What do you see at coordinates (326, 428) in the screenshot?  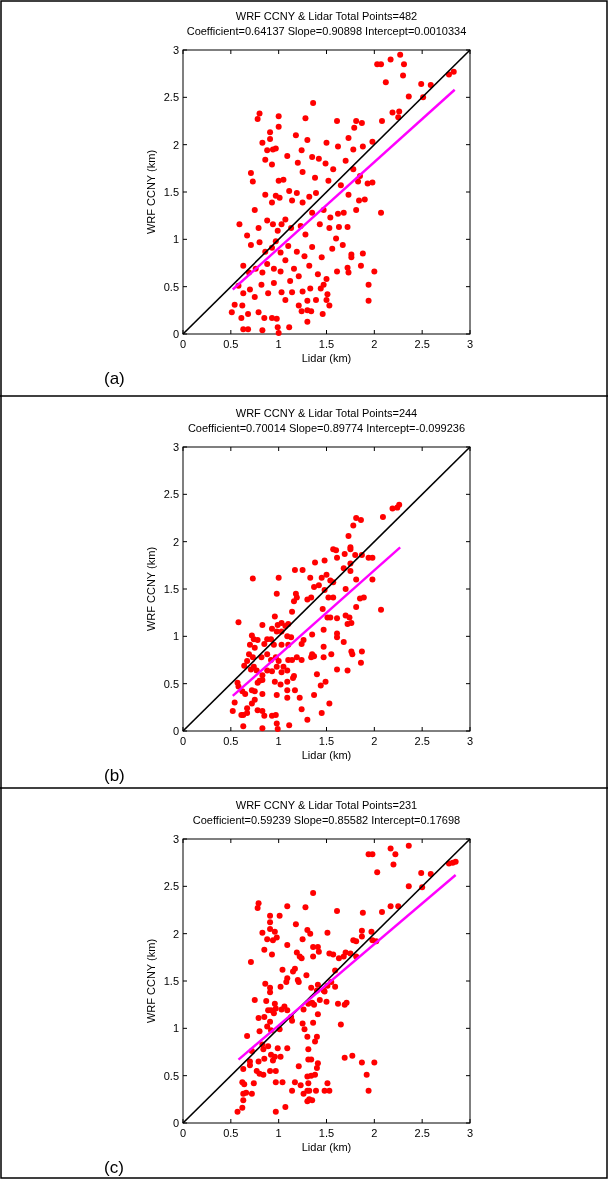 I see `chart-subtitle: Coefficient=0.70014 Slope=0.89774 Intercept=-0.099236` at bounding box center [326, 428].